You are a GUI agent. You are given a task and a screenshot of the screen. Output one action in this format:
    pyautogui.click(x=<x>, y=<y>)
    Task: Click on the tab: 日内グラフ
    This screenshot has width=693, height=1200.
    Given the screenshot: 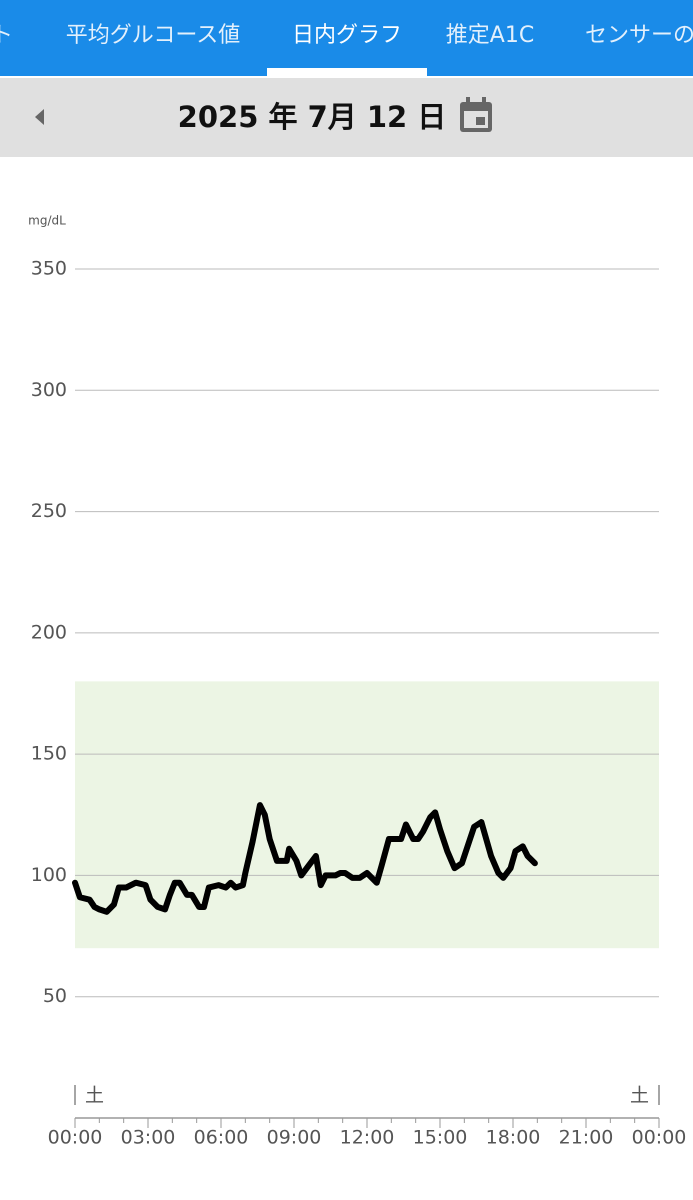 What is the action you would take?
    pyautogui.click(x=347, y=35)
    